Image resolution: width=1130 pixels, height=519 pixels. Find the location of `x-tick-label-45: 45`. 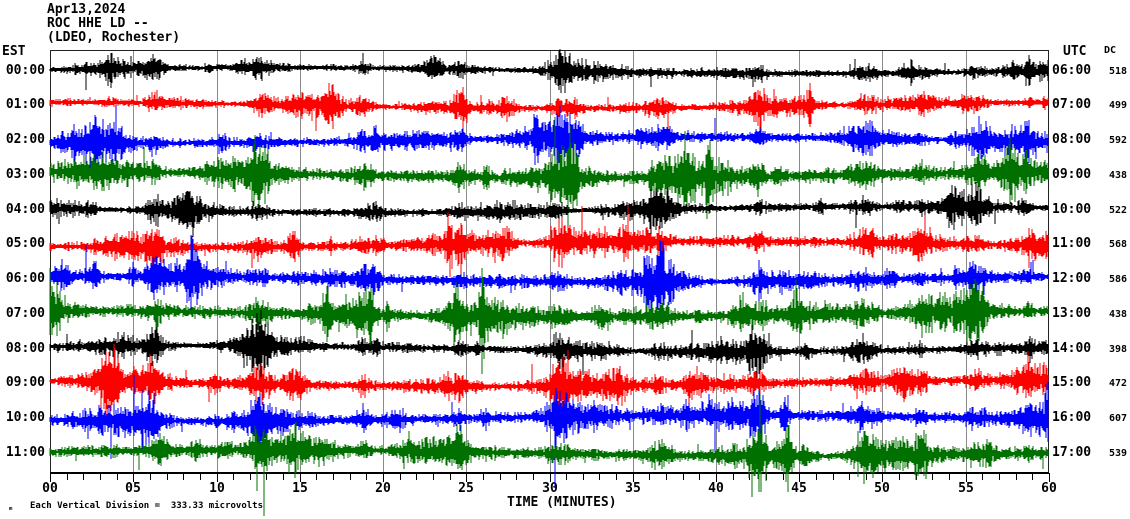

x-tick-label-45: 45 is located at coordinates (799, 488).